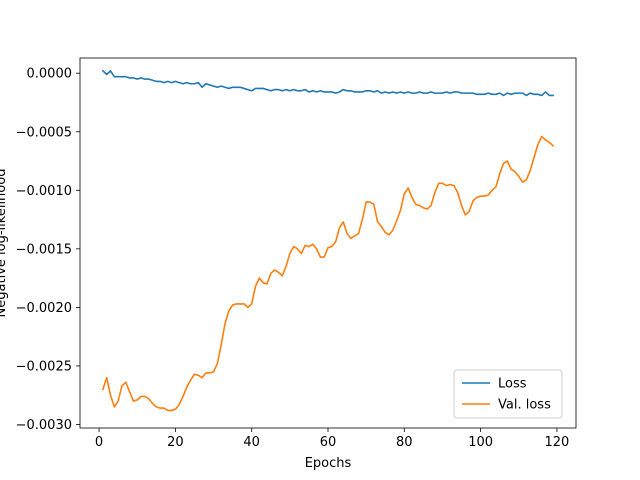 Image resolution: width=640 pixels, height=480 pixels. I want to click on legend: Loss Val. loss, so click(508, 394).